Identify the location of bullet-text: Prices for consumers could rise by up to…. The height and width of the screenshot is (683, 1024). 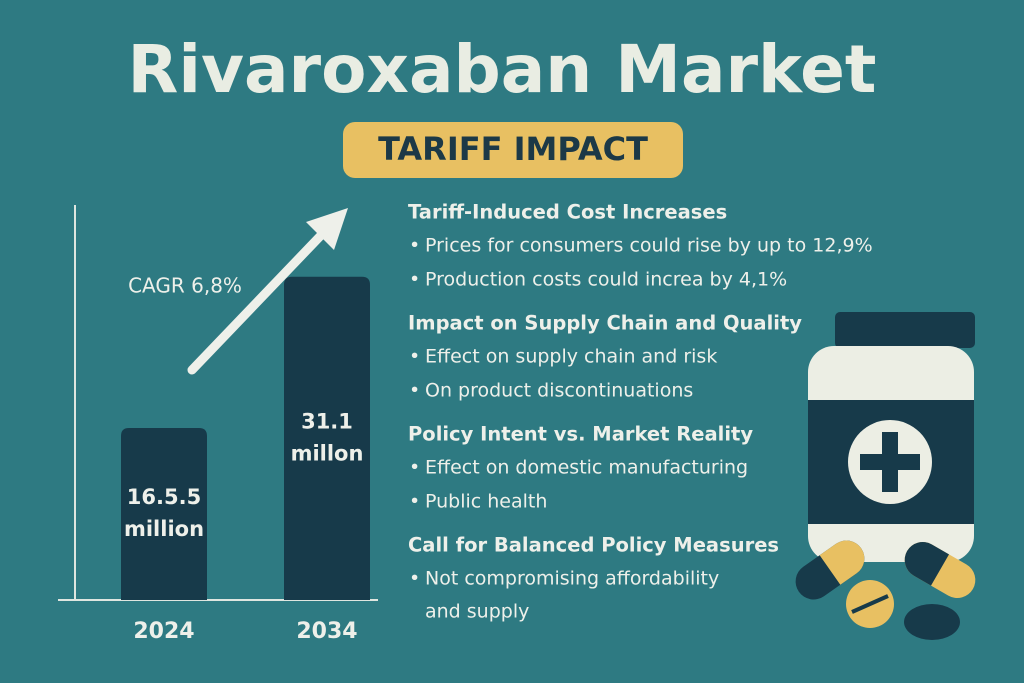
(649, 246).